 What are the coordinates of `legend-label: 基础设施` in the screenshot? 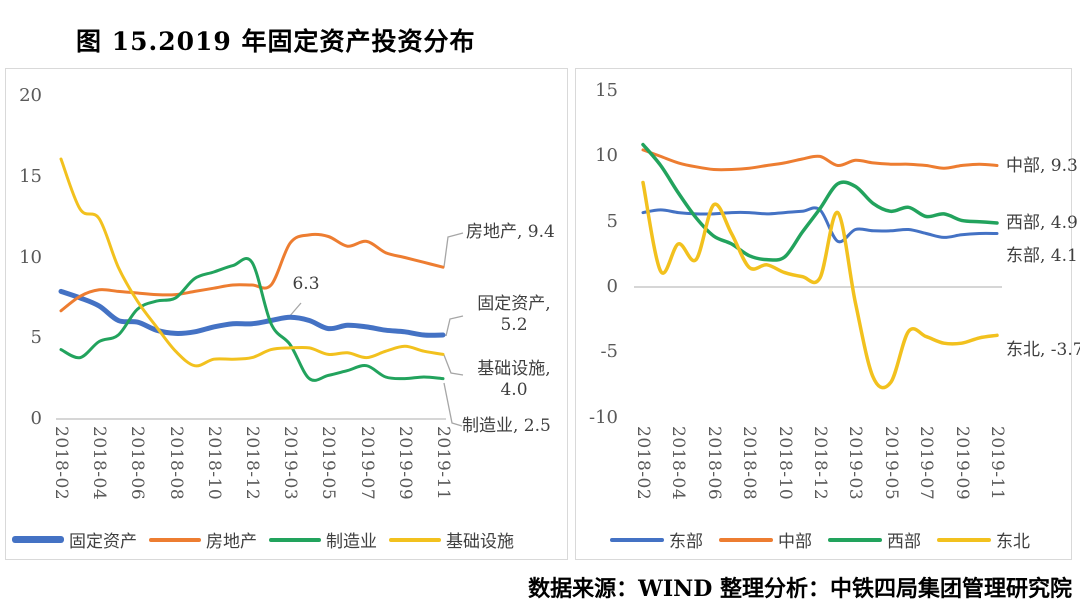 It's located at (480, 542).